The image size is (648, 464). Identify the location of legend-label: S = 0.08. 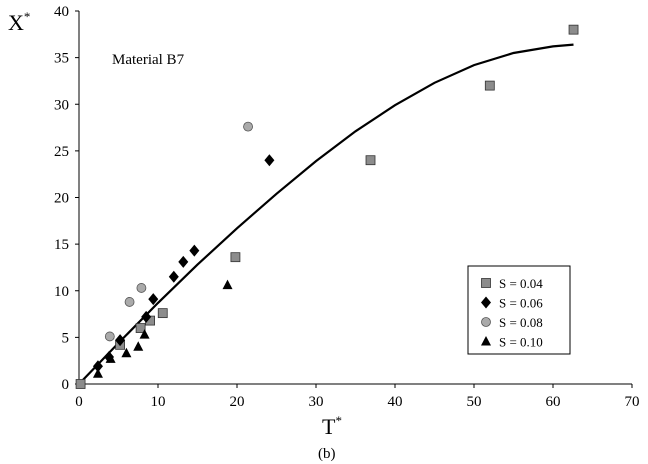
(521, 322).